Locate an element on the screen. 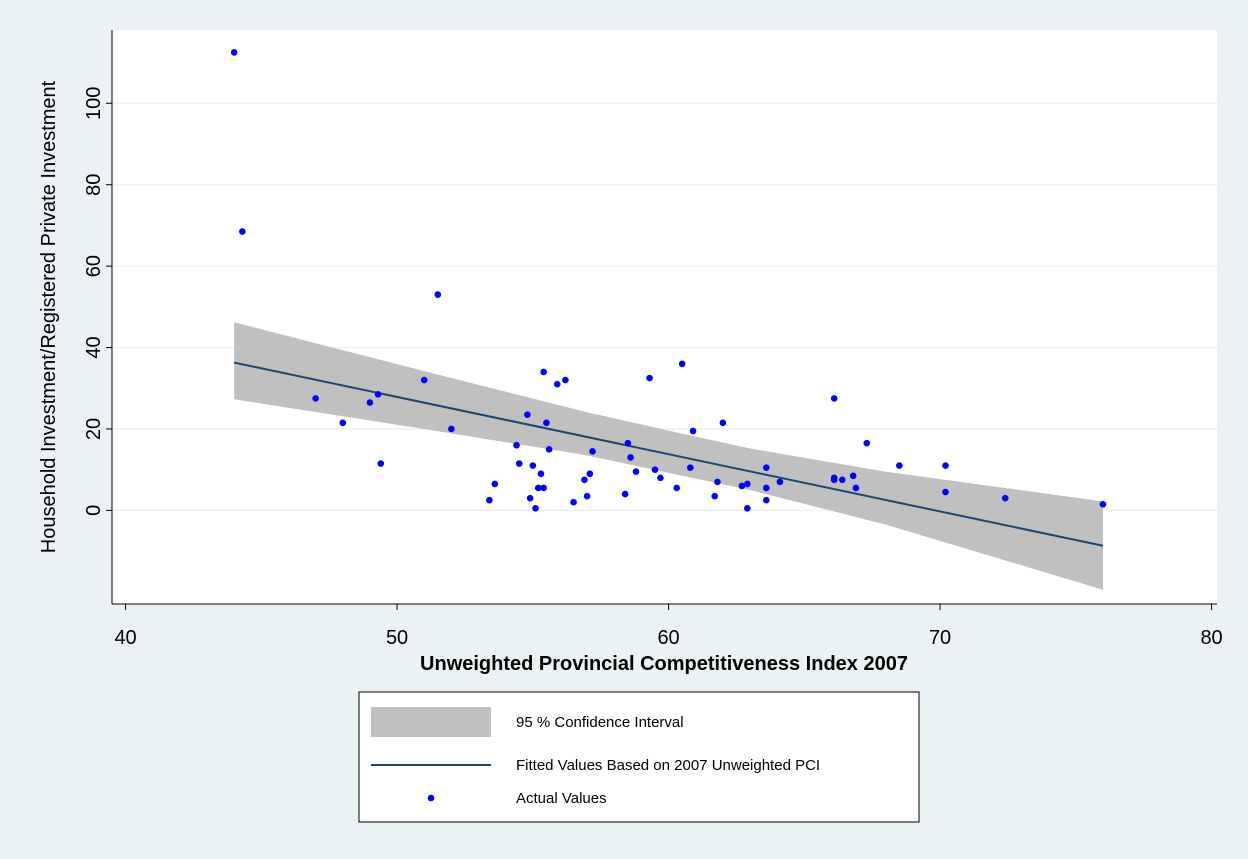 The image size is (1248, 859). x-tick-label: 50 is located at coordinates (397, 638).